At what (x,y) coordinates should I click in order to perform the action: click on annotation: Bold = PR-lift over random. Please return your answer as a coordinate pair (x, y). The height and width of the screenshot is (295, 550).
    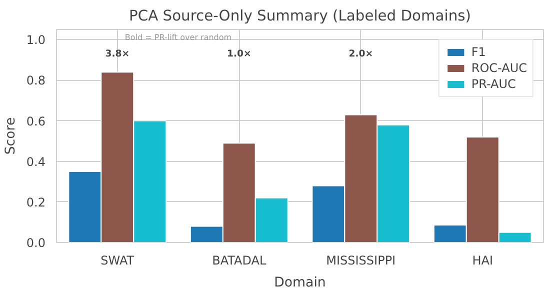
    Looking at the image, I should click on (178, 37).